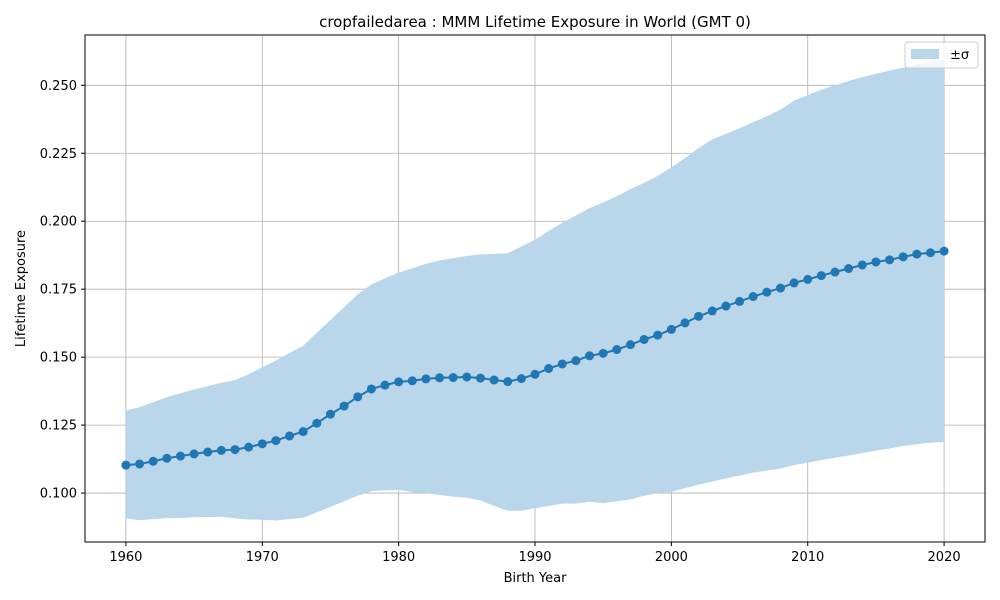  Describe the element at coordinates (58, 358) in the screenshot. I see `y-tick-label: 0.150` at that location.